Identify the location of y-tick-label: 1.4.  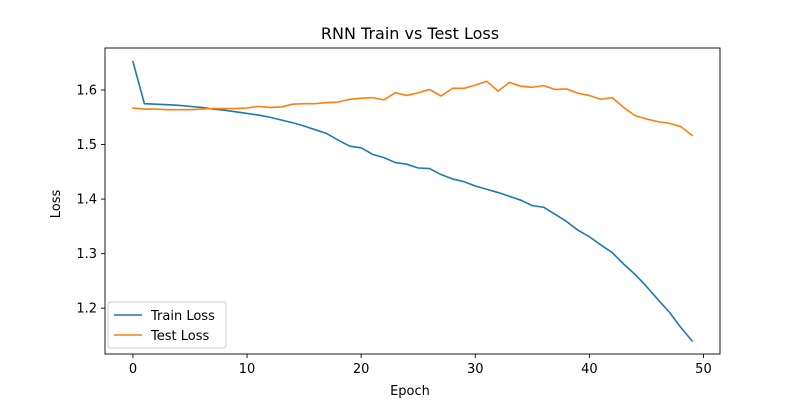
(86, 200).